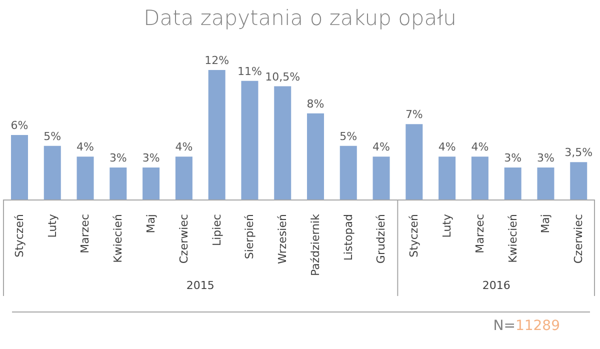 This screenshot has width=600, height=349. Describe the element at coordinates (578, 153) in the screenshot. I see `data-label: 3,5%` at that location.